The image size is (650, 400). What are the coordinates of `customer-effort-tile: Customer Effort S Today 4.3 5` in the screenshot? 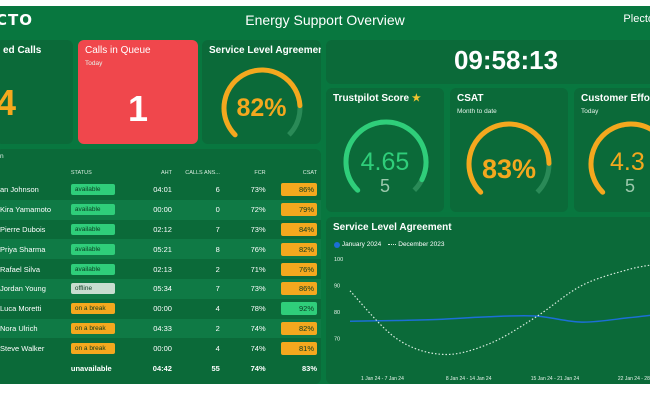 It's located at (612, 150).